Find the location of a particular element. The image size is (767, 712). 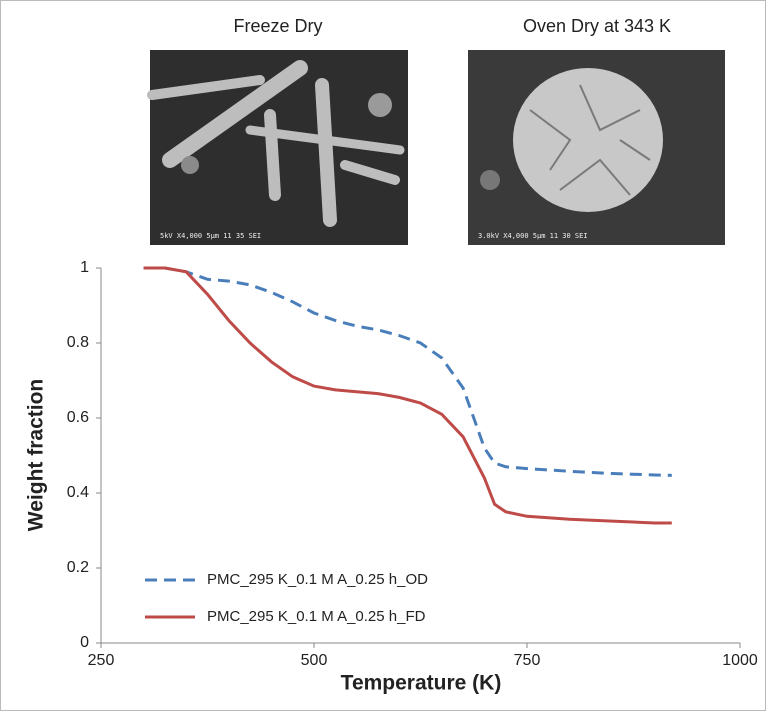

x-tick-label: 500 is located at coordinates (314, 660).